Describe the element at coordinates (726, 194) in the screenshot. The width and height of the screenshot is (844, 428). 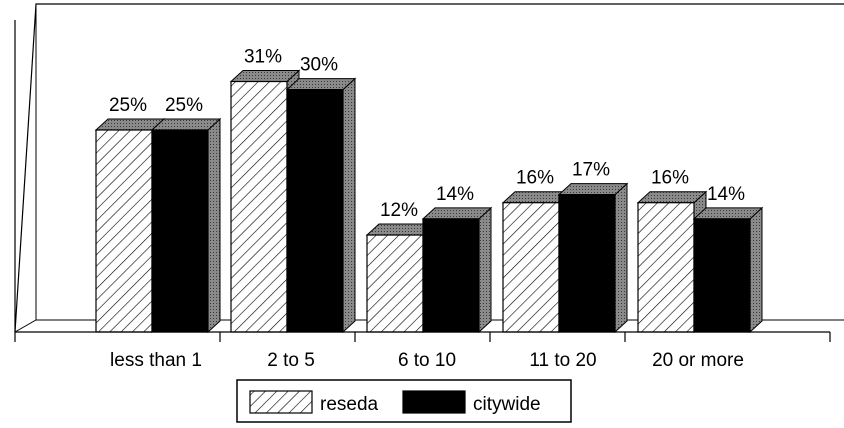
I see `data-label-citywide-4: 14%` at that location.